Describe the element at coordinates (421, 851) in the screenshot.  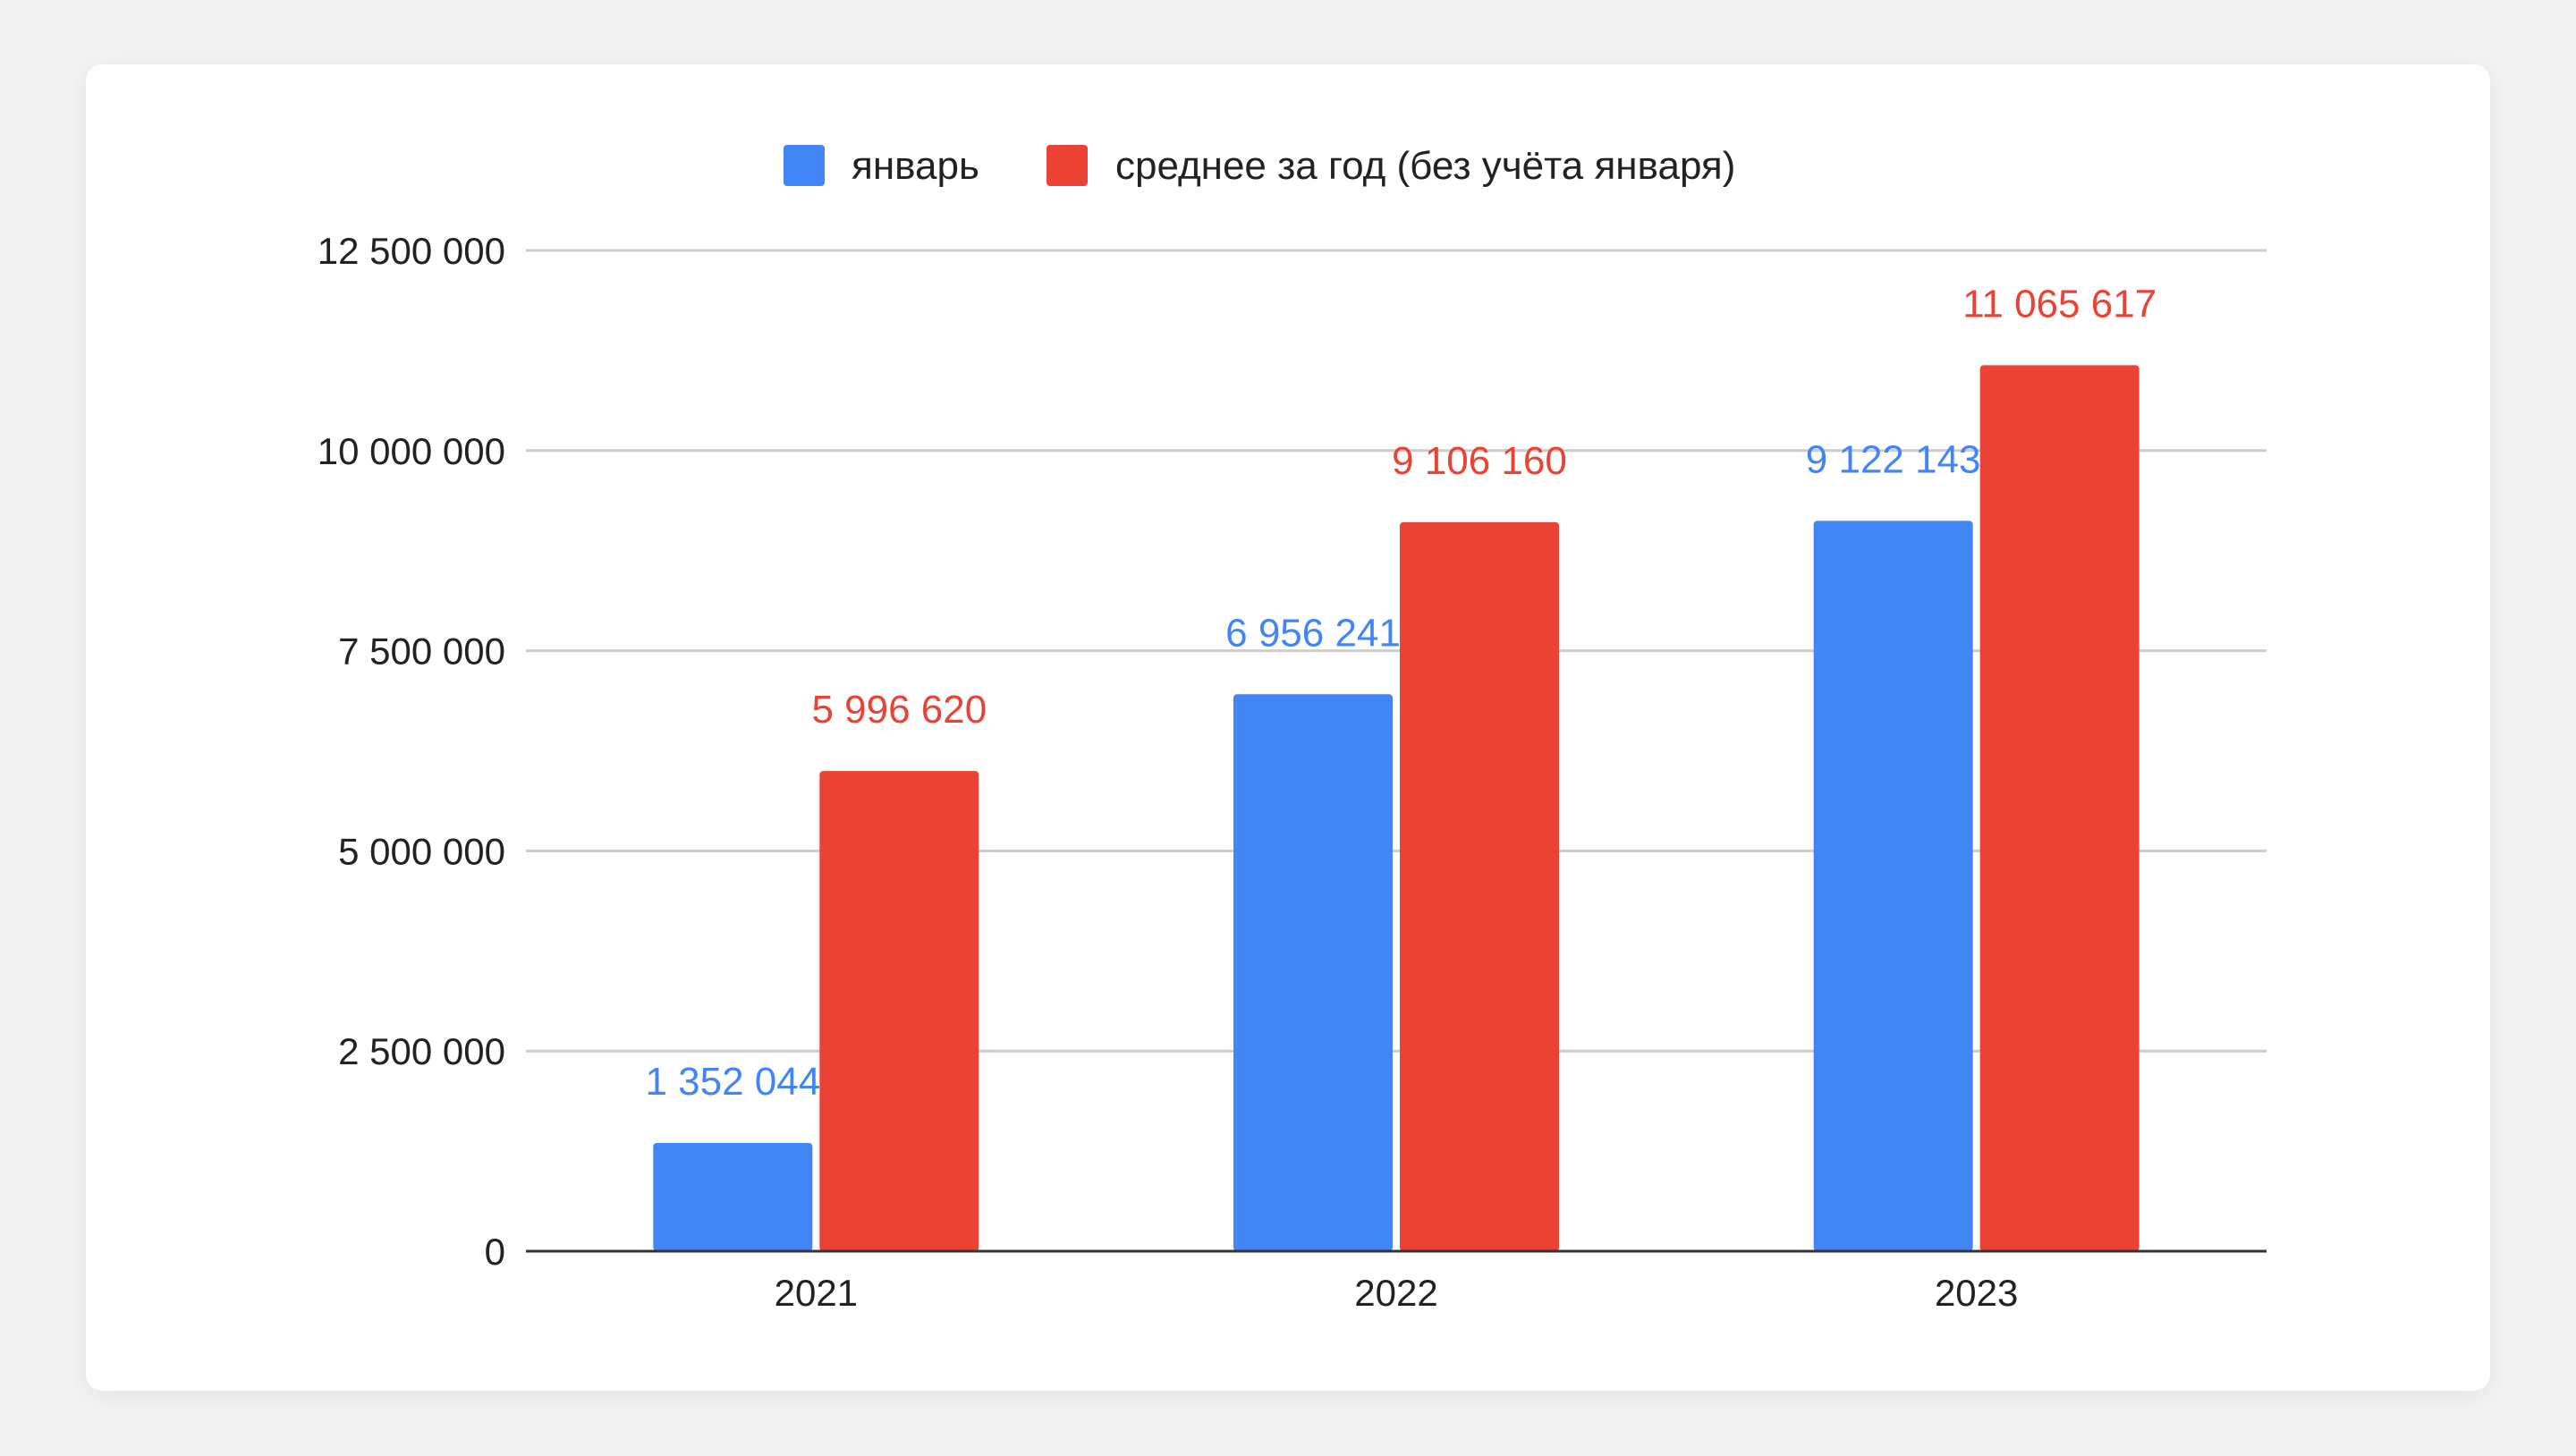
I see `y-tick-label: 5 000 000` at that location.